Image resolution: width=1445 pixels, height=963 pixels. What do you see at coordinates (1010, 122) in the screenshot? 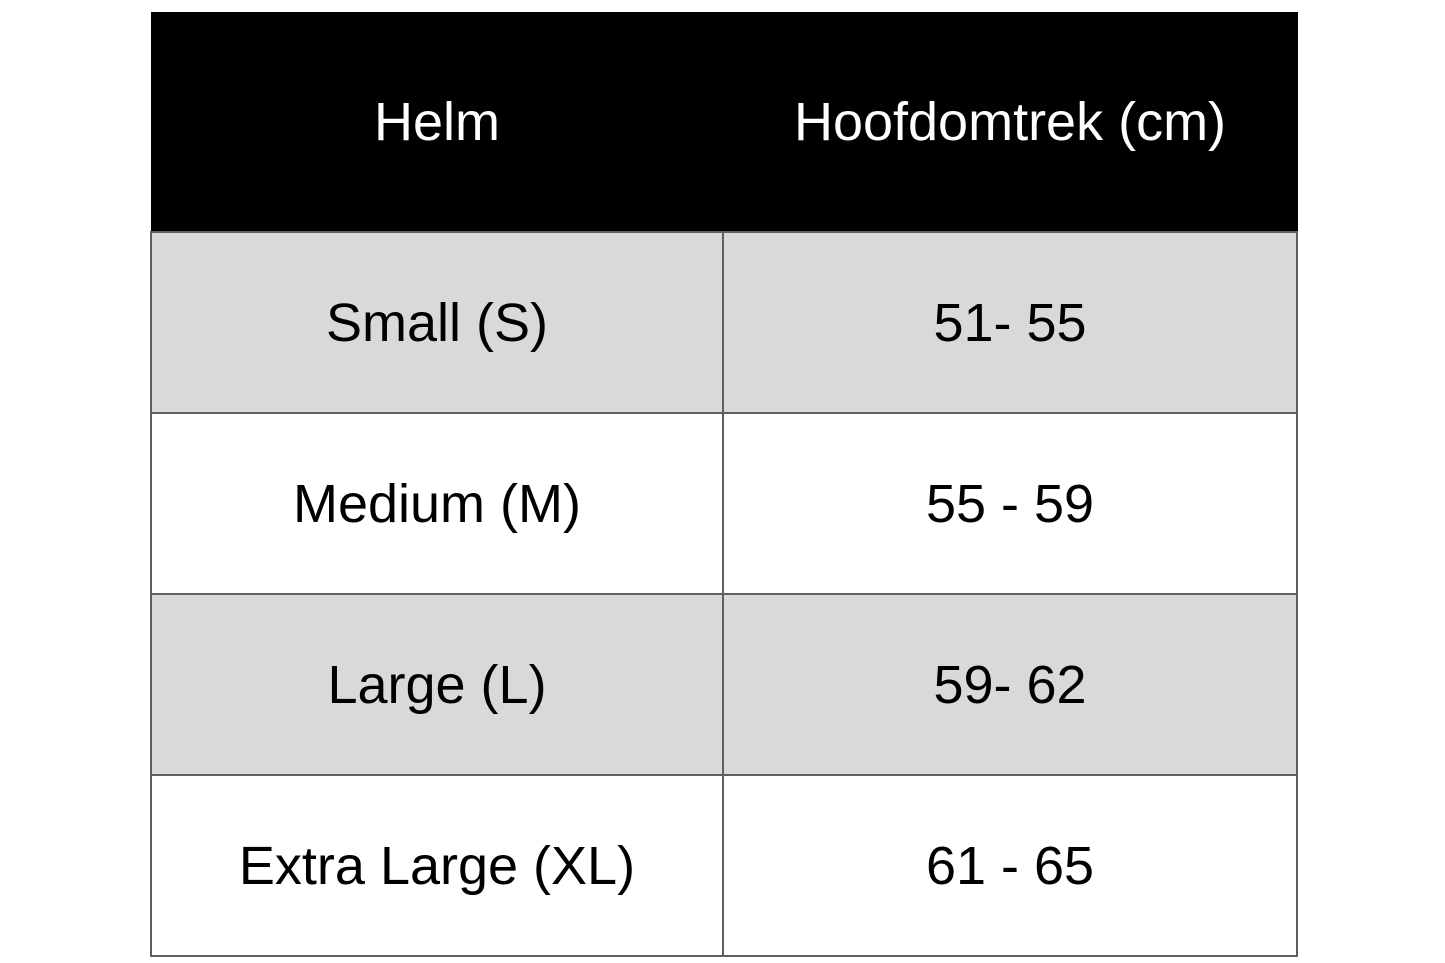
I see `header-hoofdomtrek: Hoofdomtrek (cm)` at bounding box center [1010, 122].